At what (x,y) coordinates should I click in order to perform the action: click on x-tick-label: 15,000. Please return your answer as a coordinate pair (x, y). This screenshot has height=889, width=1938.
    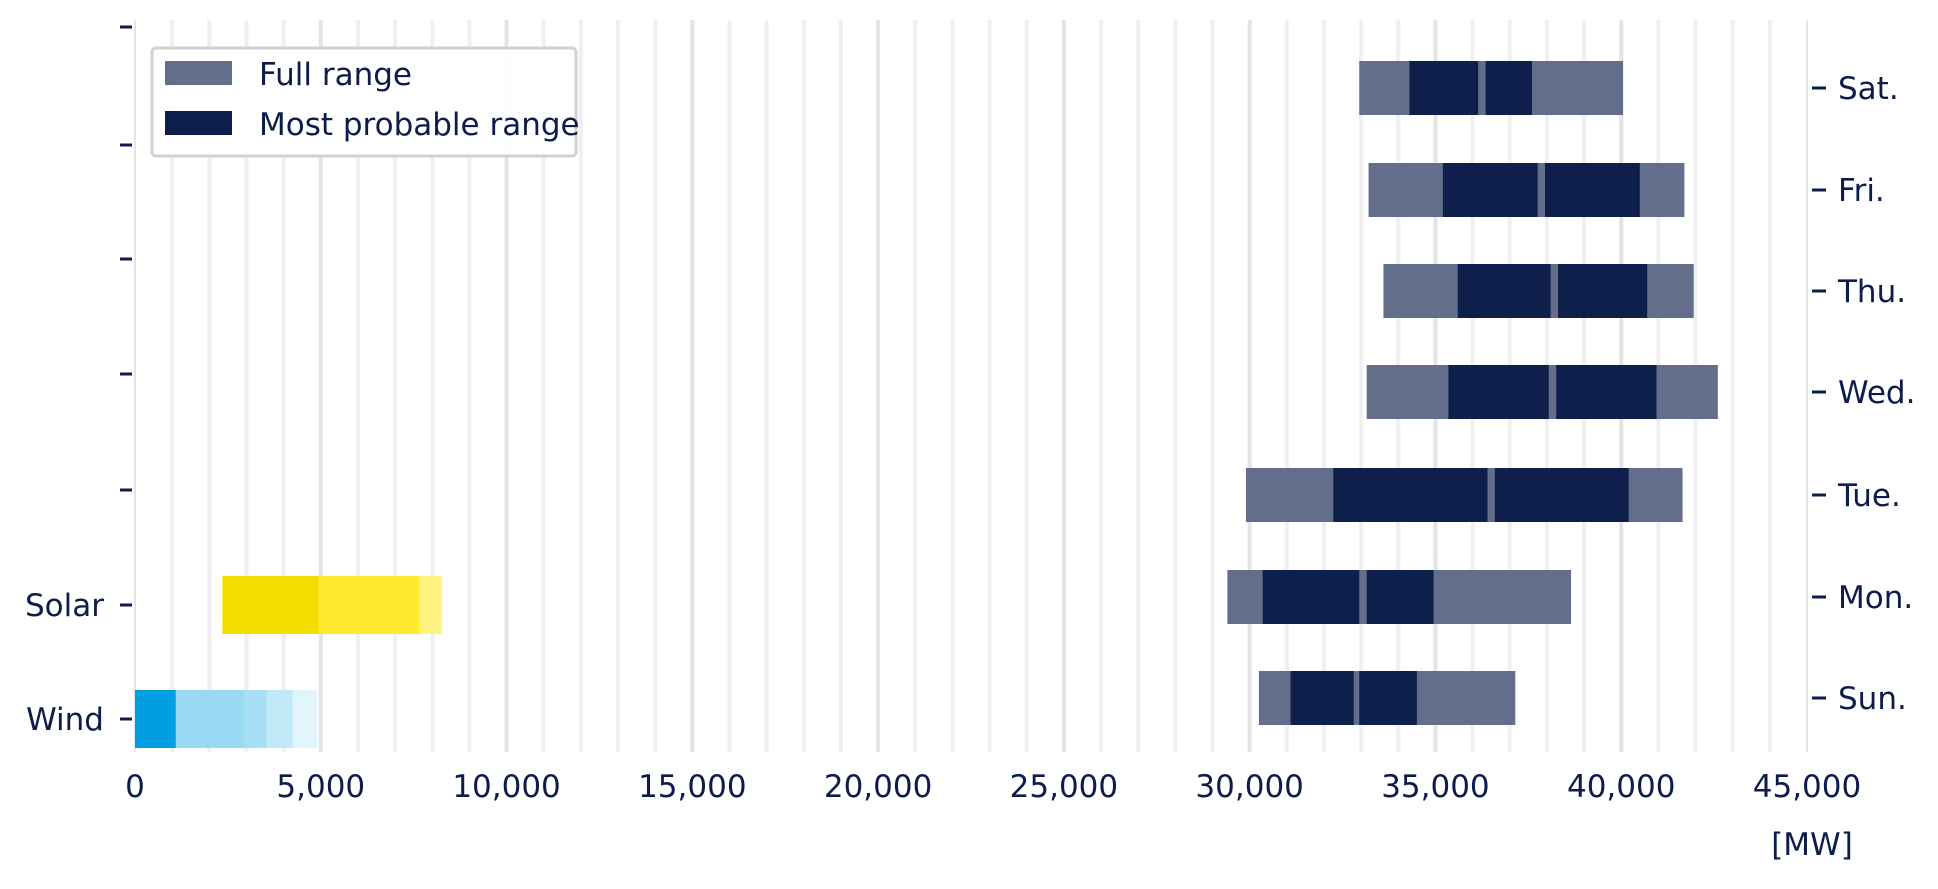
    Looking at the image, I should click on (692, 787).